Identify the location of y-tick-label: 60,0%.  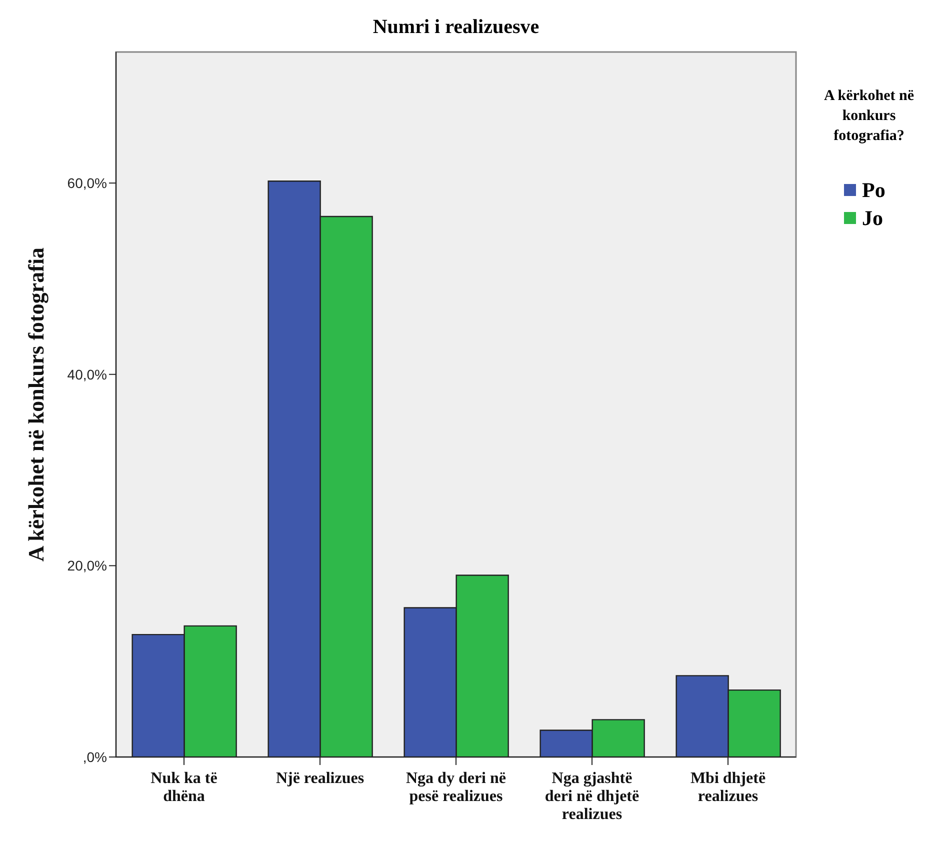
(87, 183).